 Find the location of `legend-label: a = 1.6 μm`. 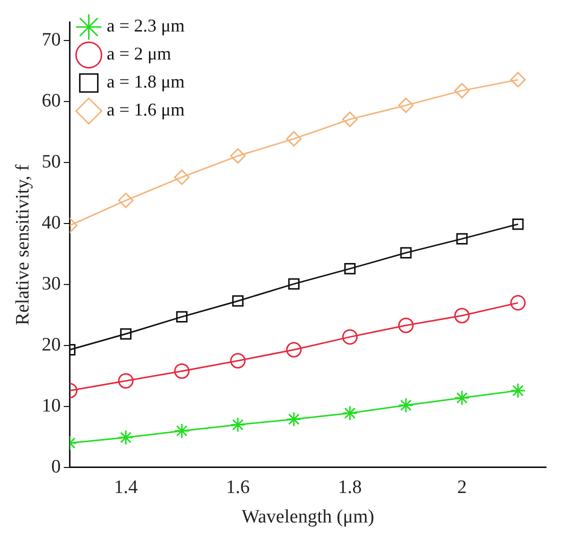

legend-label: a = 1.6 μm is located at coordinates (145, 110).